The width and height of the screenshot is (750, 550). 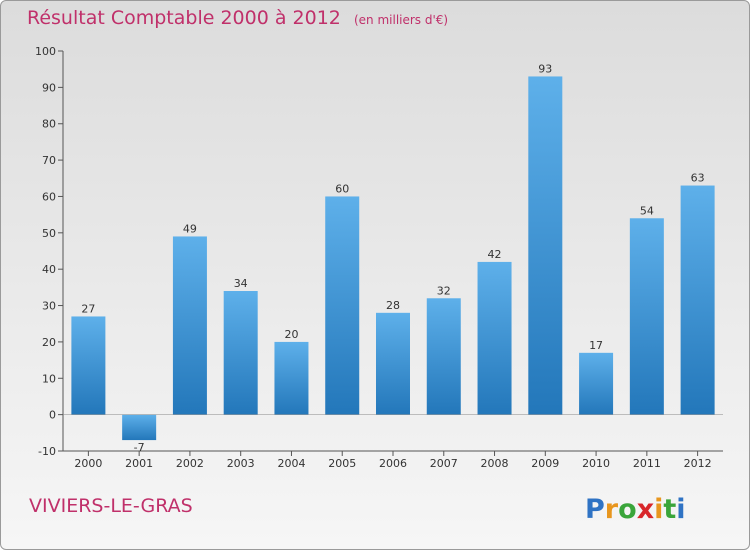 I want to click on y-tick-label: 50, so click(x=49, y=233).